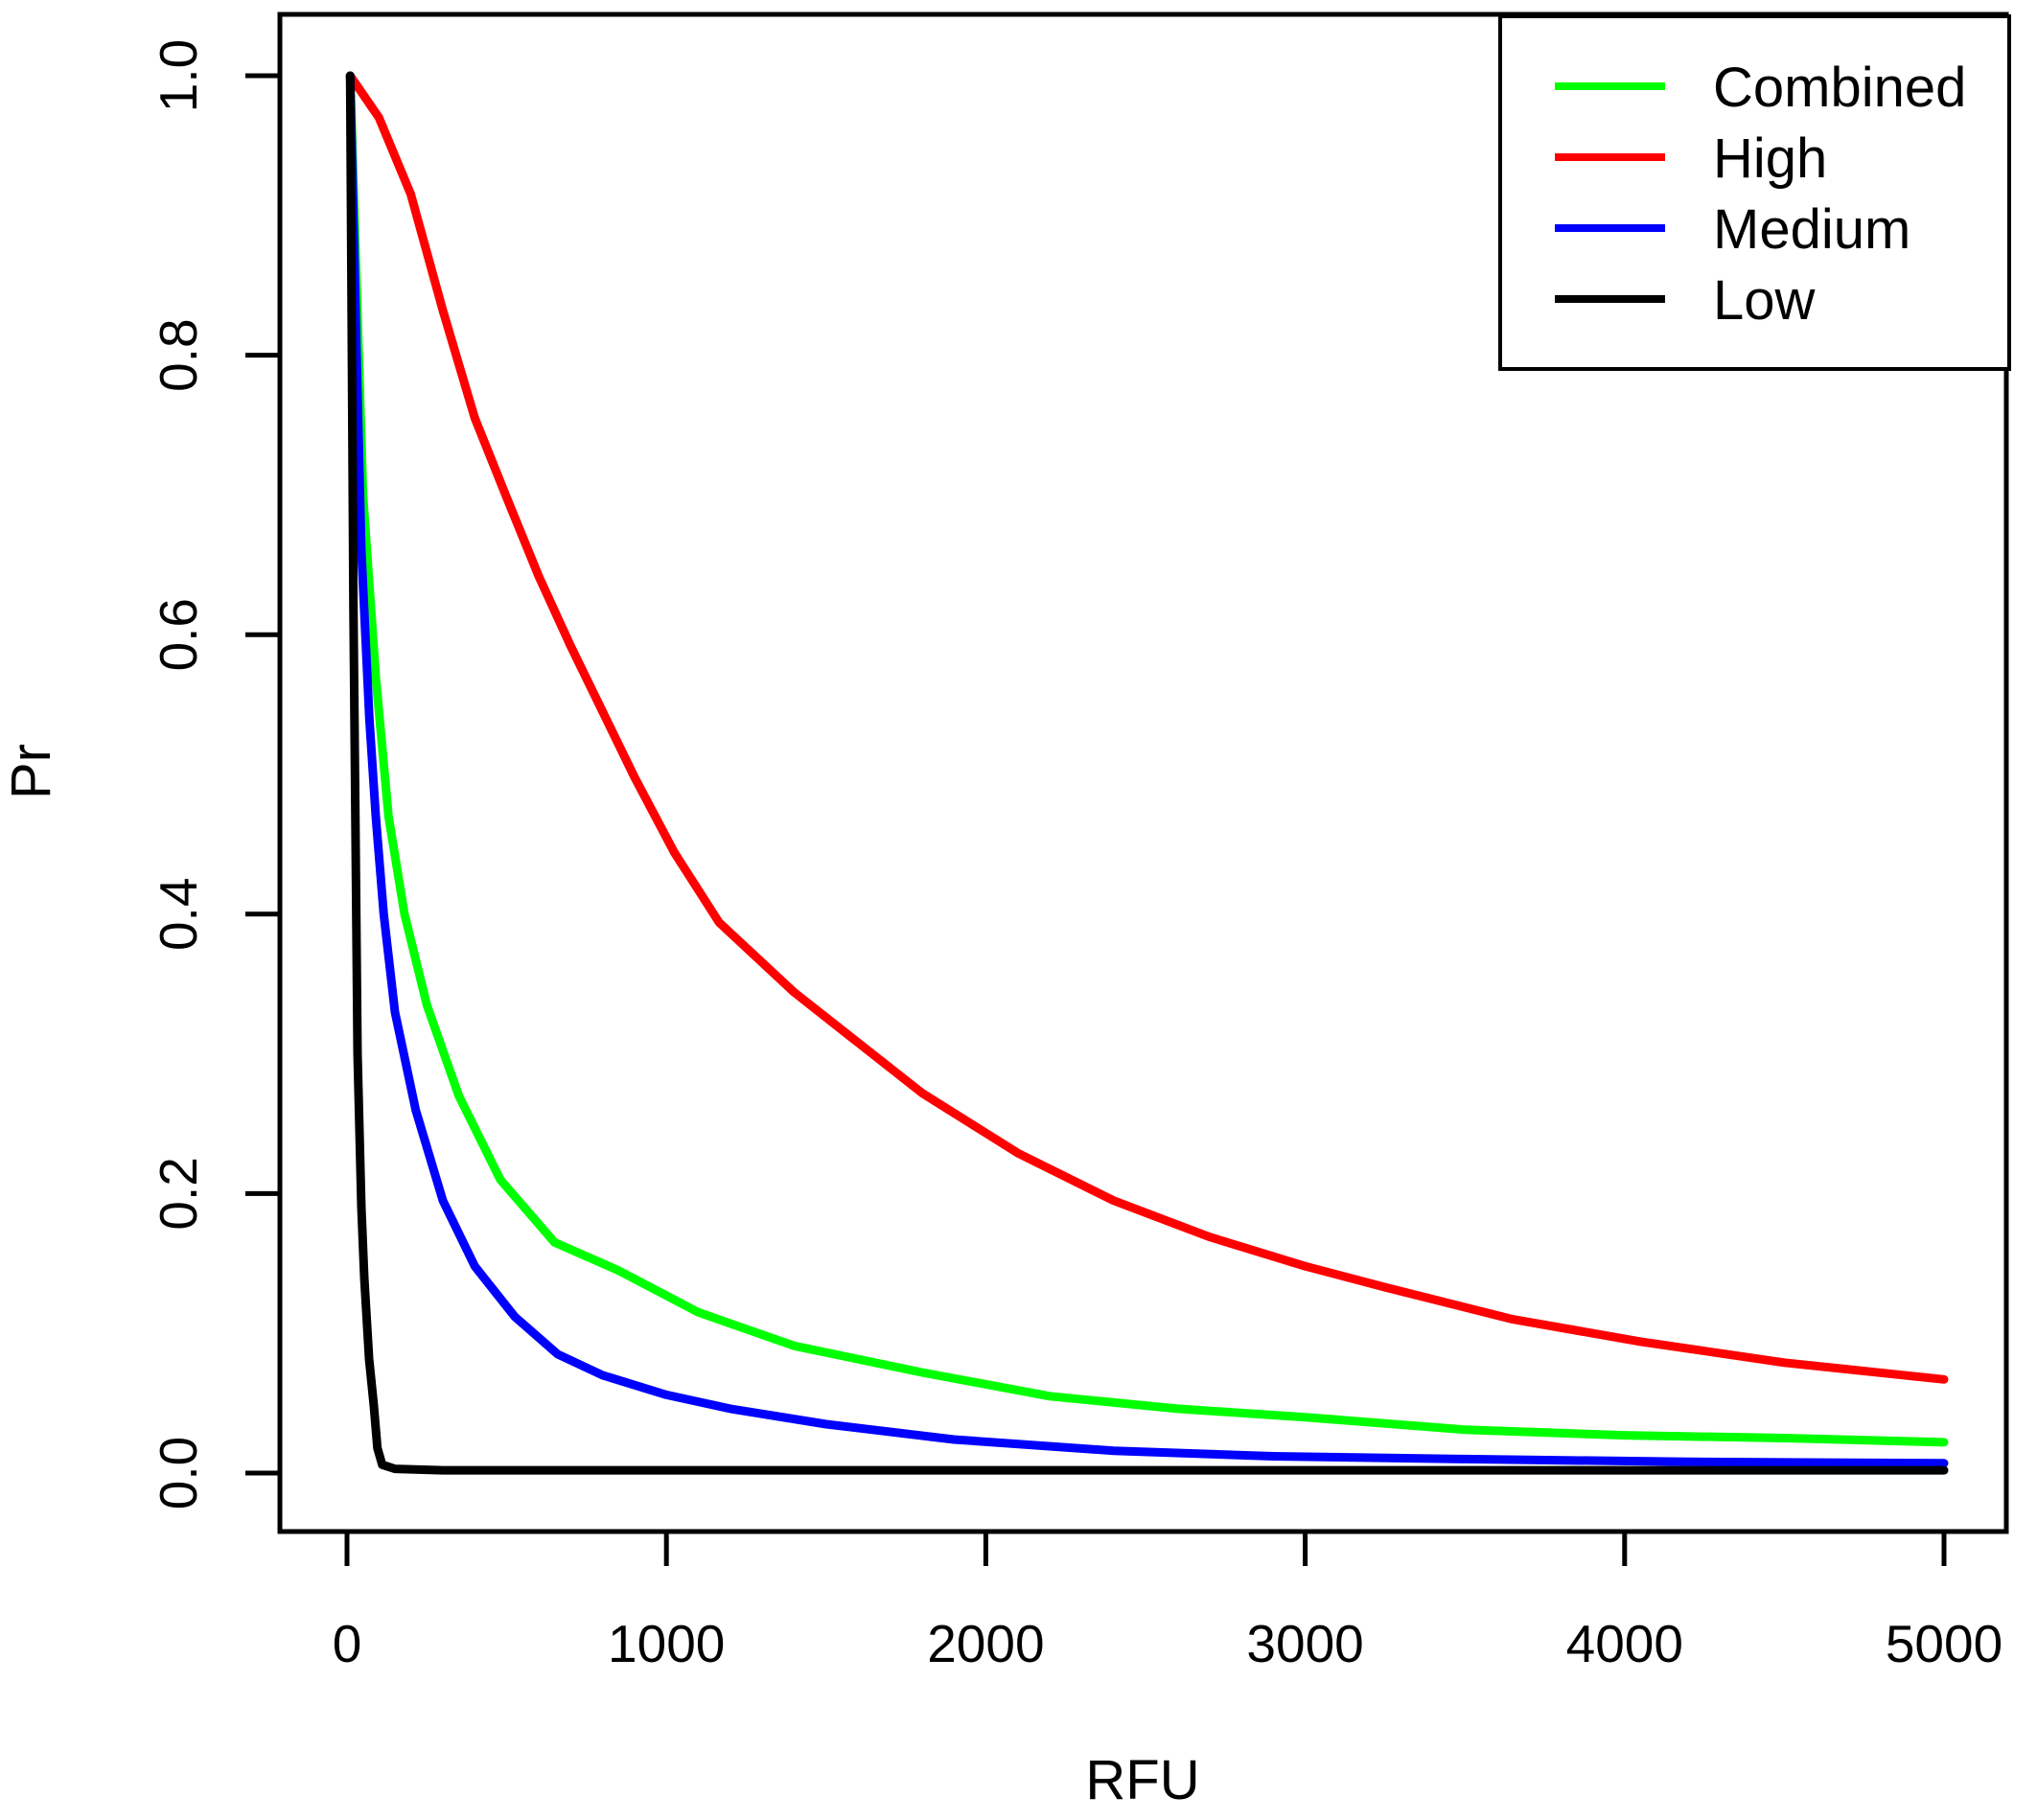 The image size is (2037, 1820). Describe the element at coordinates (178, 634) in the screenshot. I see `y-tick-label: 0.6` at that location.